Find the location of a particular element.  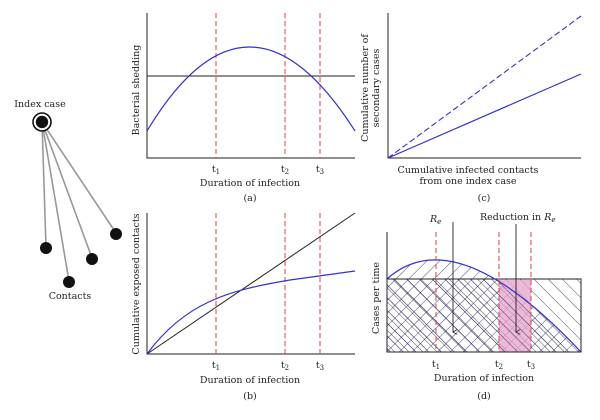

panel-a-axes is located at coordinates (250, 86).